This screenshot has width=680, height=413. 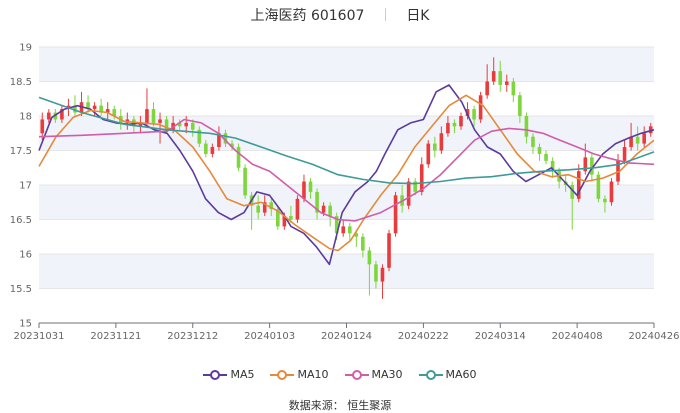 I want to click on period-label: 日K, so click(x=418, y=16).